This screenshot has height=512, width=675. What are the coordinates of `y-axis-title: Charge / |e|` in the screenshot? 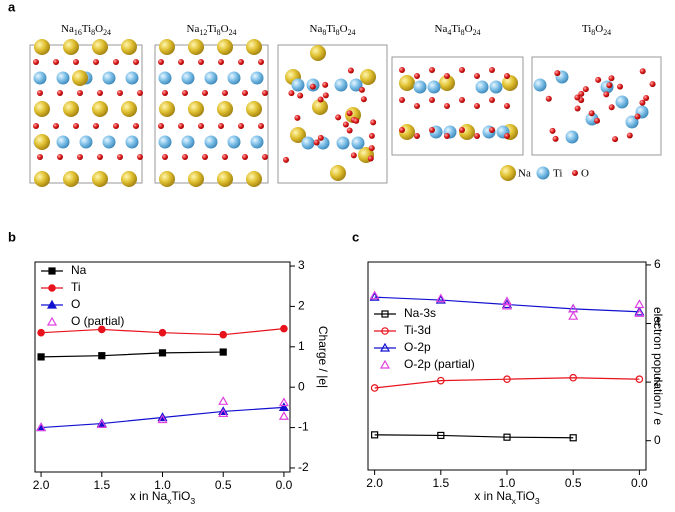 It's located at (323, 357).